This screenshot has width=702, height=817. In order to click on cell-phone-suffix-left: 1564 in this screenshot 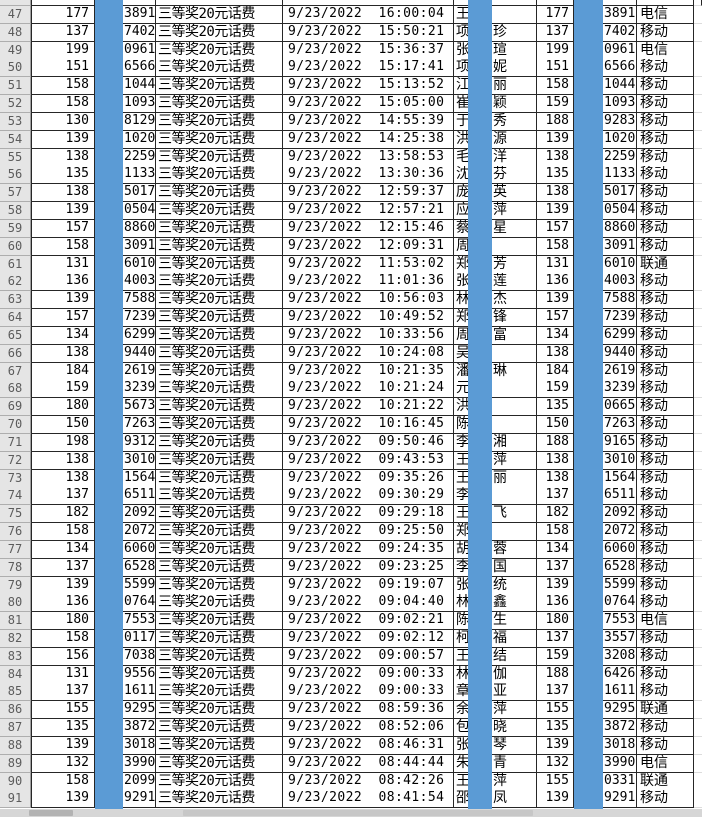, I will do `click(139, 478)`.